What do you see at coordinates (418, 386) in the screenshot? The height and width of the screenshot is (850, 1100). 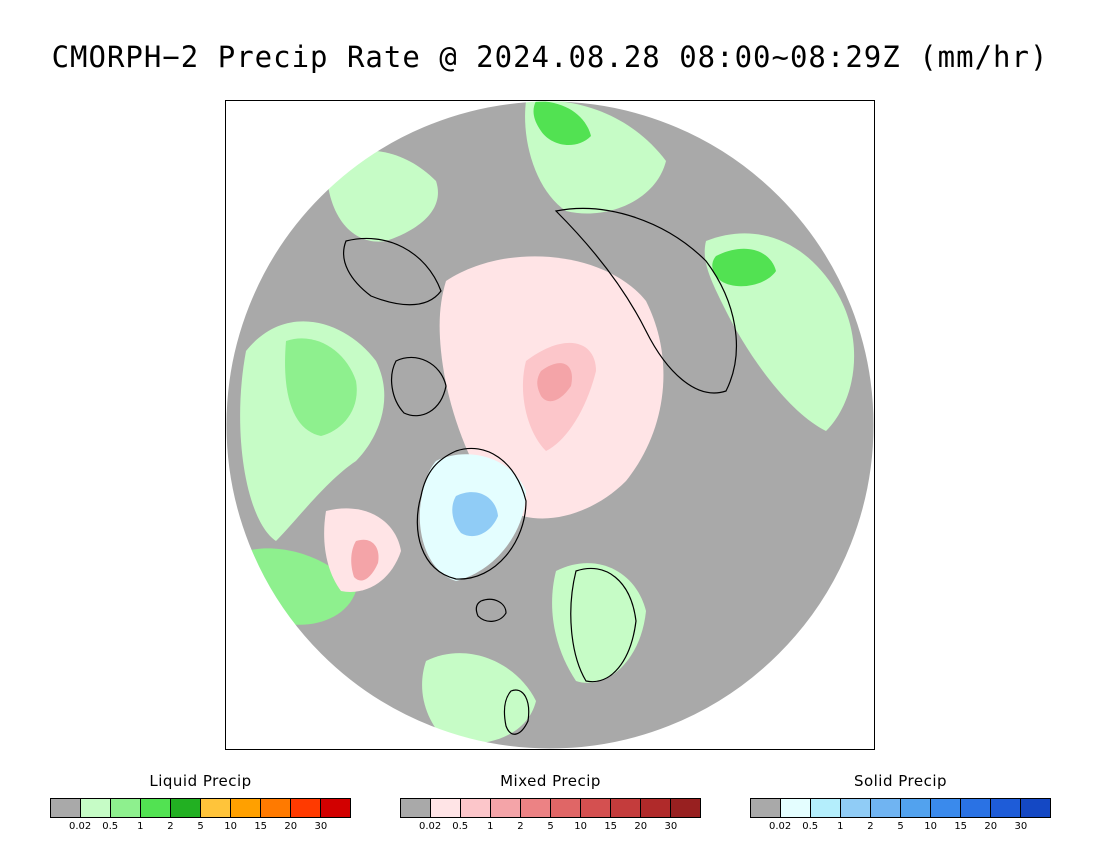 I see `coastline-canadian-archipelago` at bounding box center [418, 386].